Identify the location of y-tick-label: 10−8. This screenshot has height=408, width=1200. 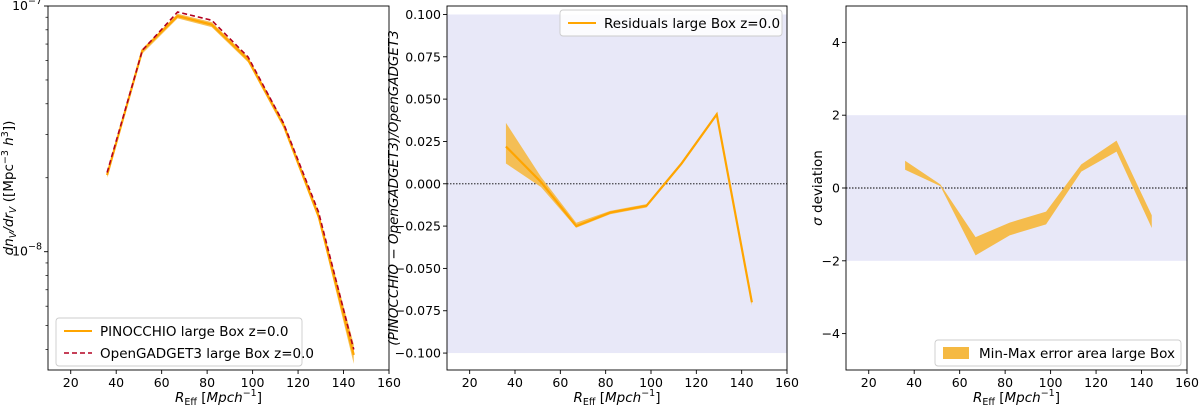
(27, 250).